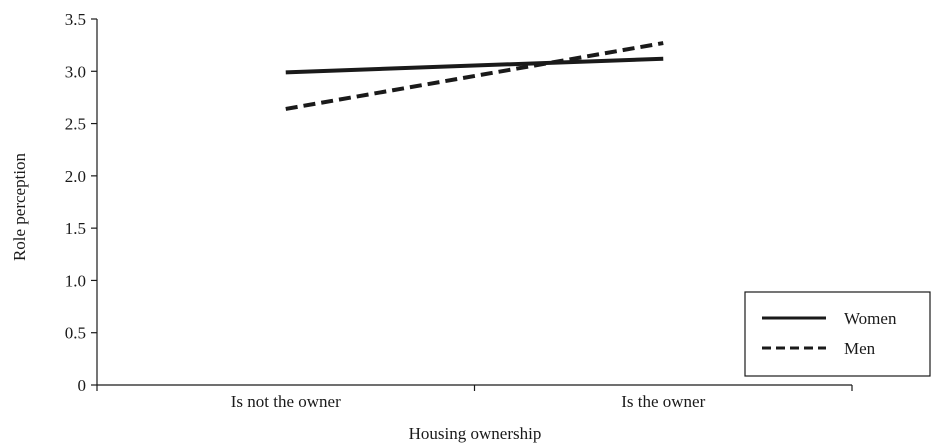  What do you see at coordinates (19, 206) in the screenshot?
I see `y-axis-title: Role perception` at bounding box center [19, 206].